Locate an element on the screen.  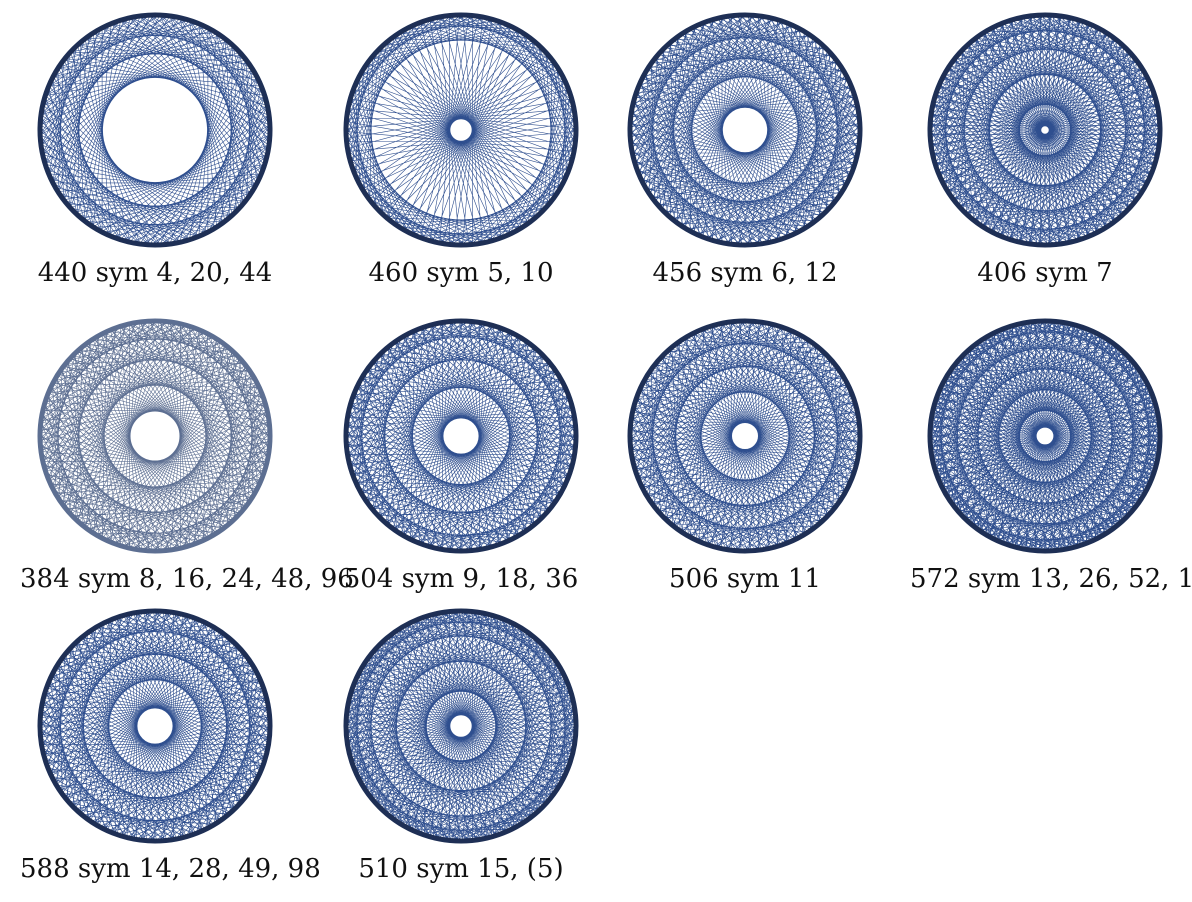
caption-460: 460 sym 5, 10 is located at coordinates (461, 273).